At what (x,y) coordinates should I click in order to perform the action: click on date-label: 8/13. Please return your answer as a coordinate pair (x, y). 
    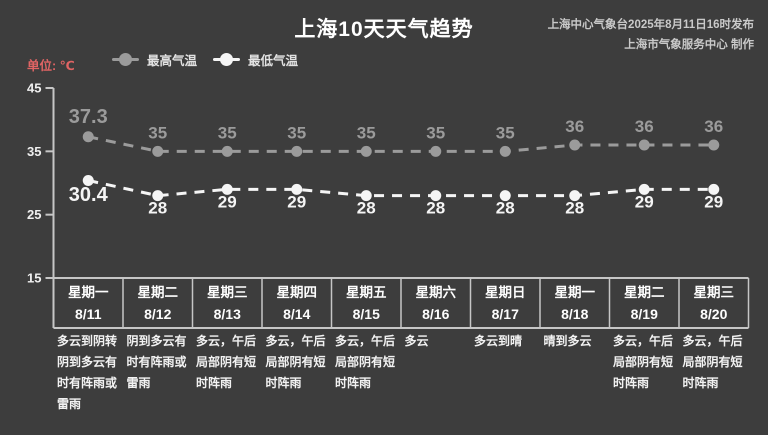
    Looking at the image, I should click on (227, 314).